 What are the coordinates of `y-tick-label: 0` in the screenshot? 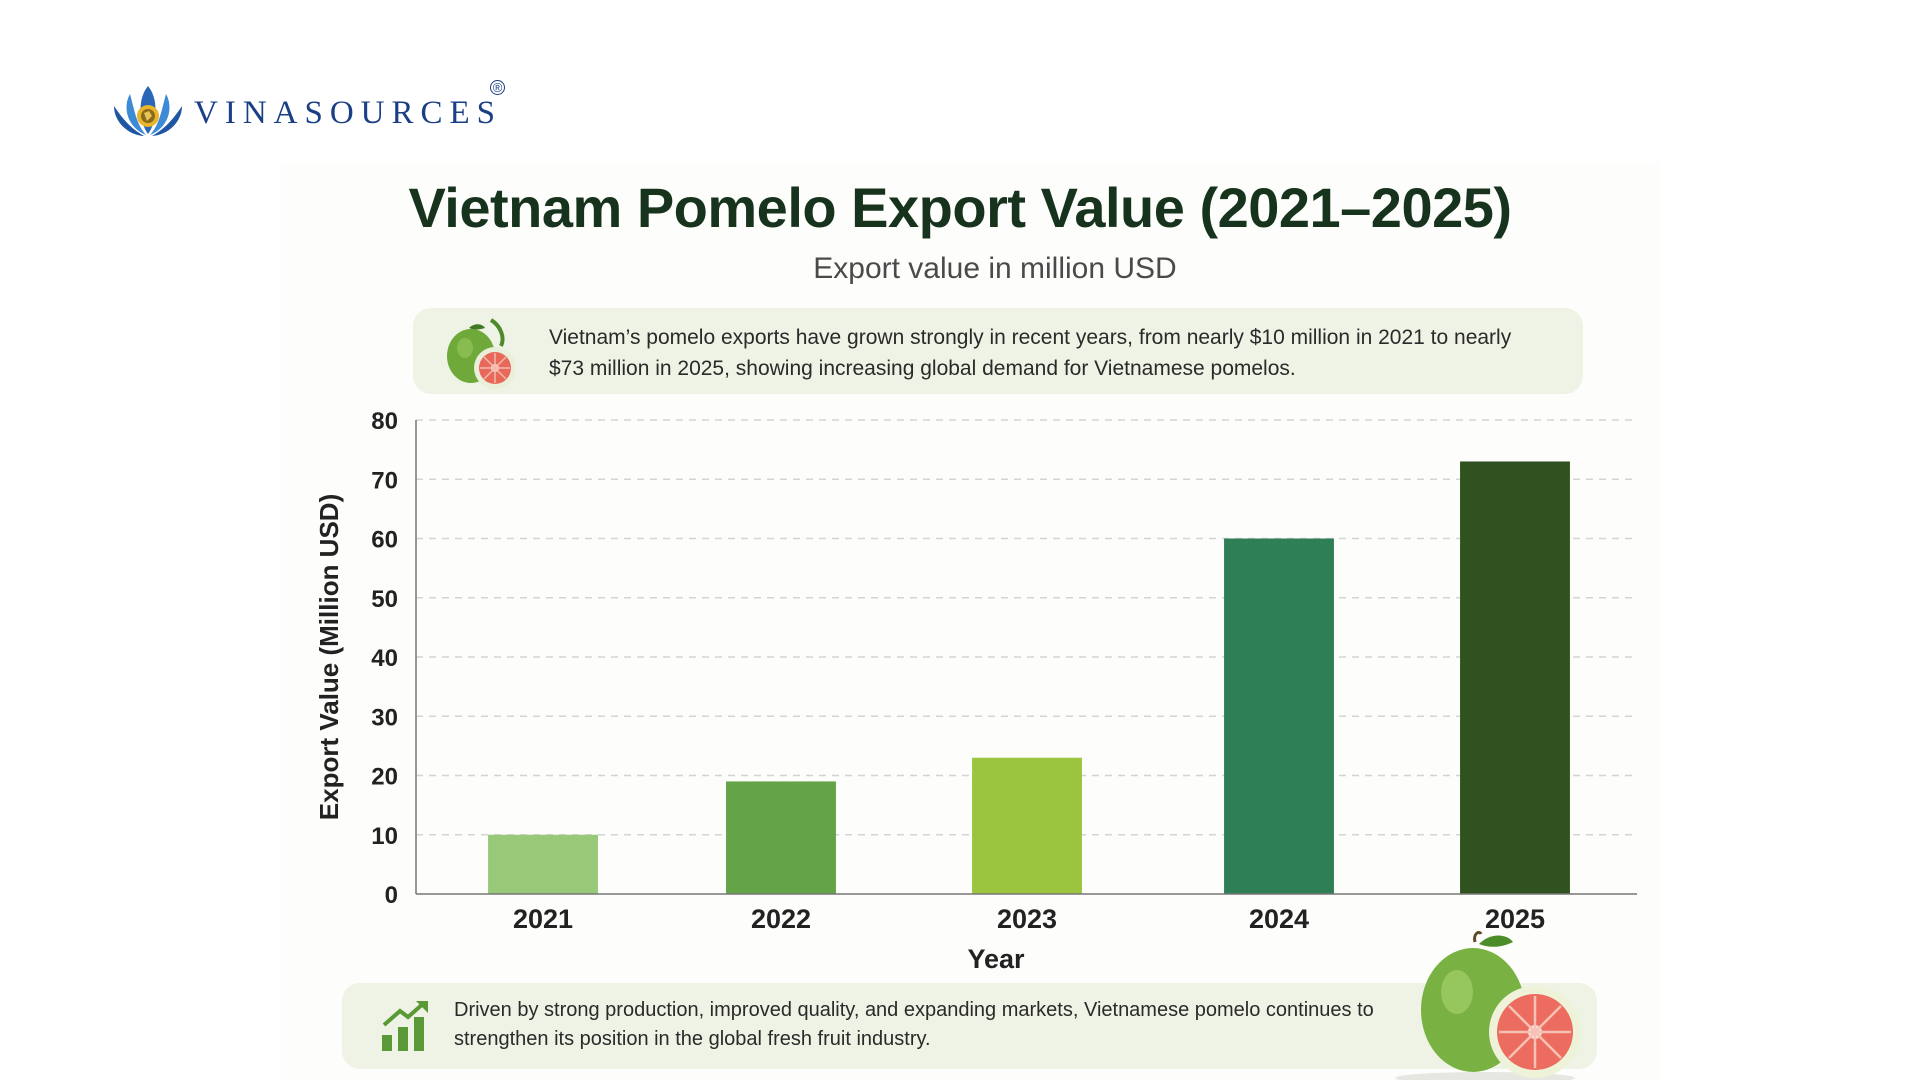 It's located at (391, 895).